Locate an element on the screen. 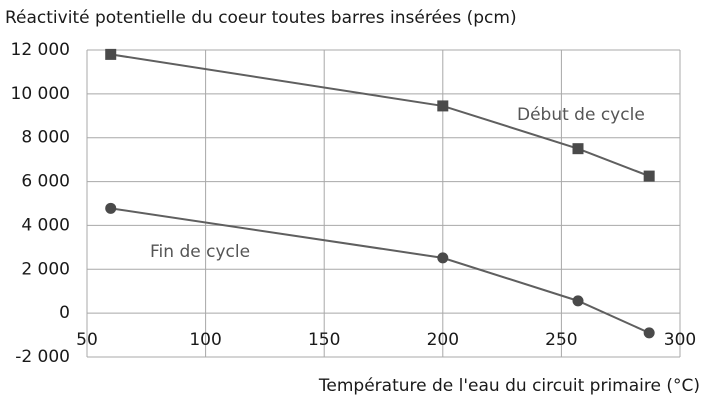 Image resolution: width=707 pixels, height=400 pixels. y-tick-label: 2 000 is located at coordinates (45, 269).